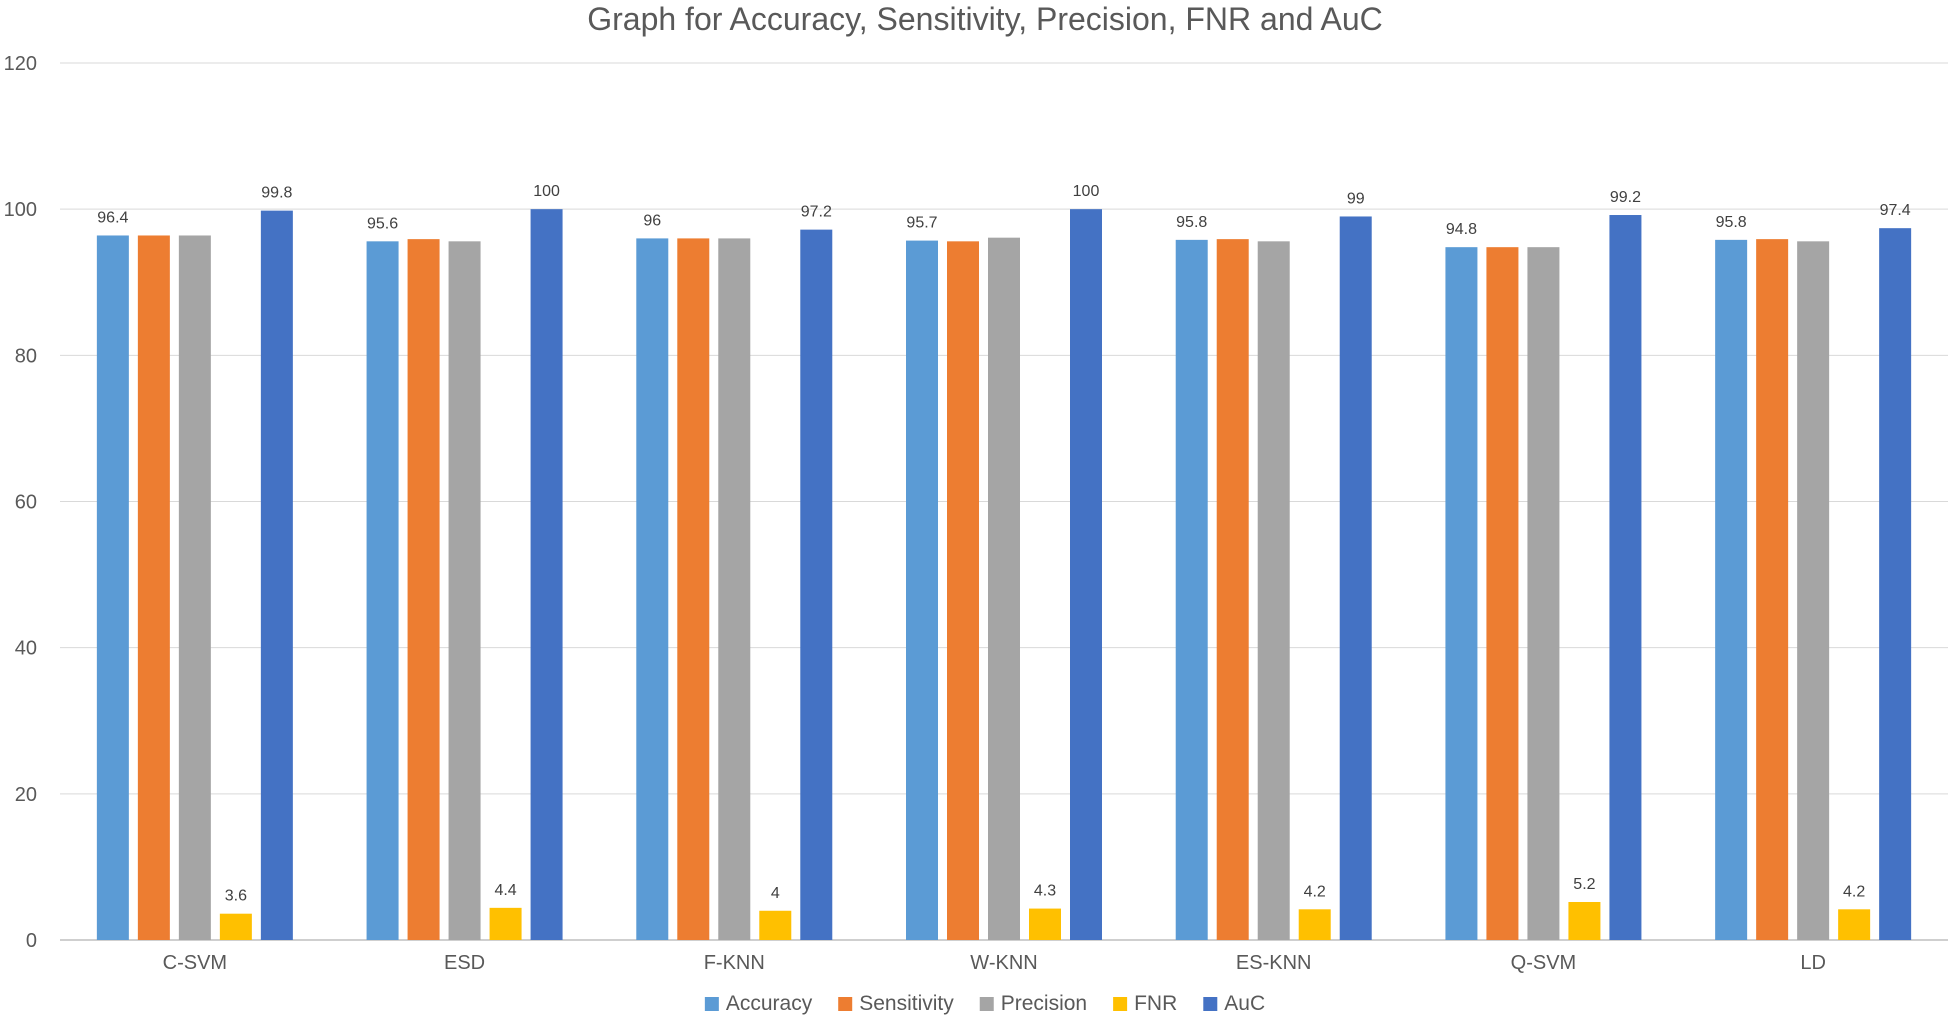  I want to click on data-label: 95.7, so click(921, 223).